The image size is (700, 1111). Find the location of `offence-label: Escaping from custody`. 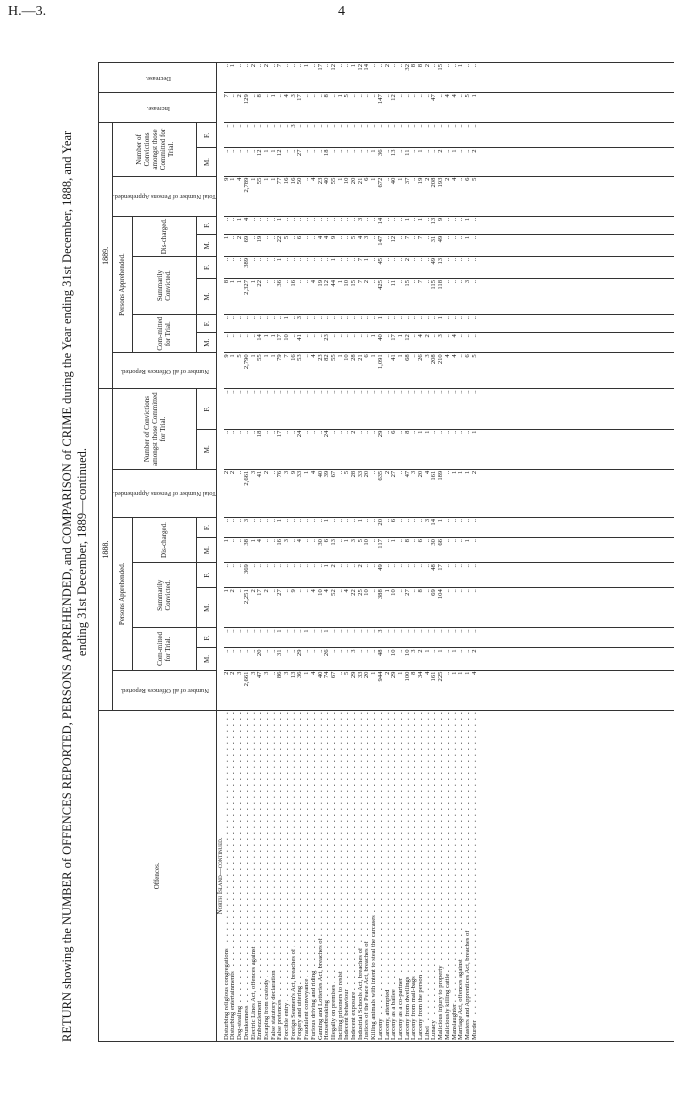

offence-label: Escaping from custody is located at coordinates (266, 1008).